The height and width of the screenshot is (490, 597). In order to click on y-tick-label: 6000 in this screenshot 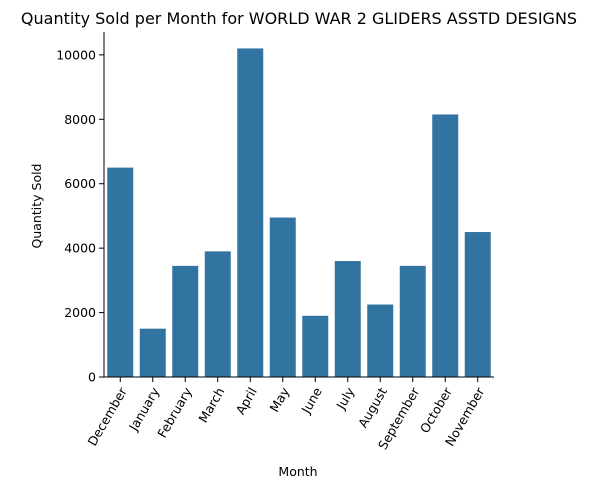, I will do `click(80, 183)`.